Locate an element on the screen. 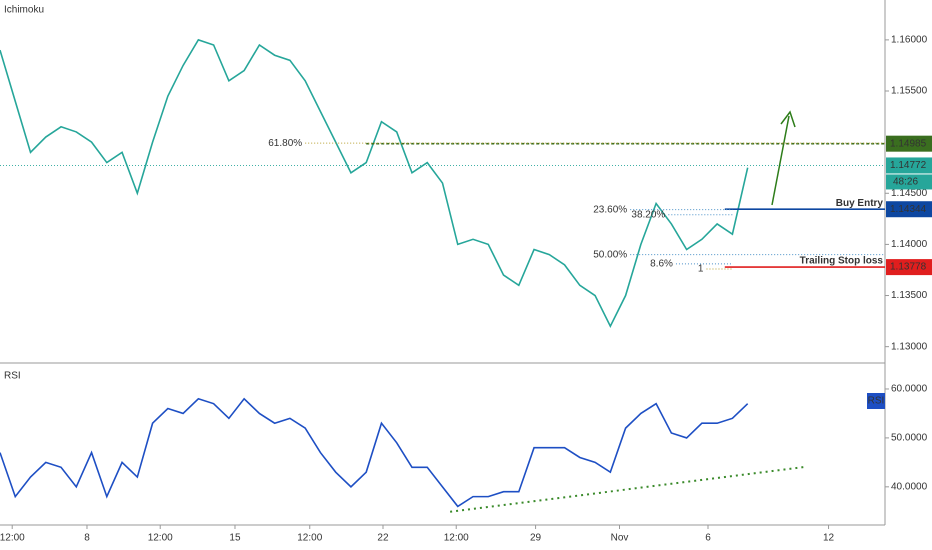 The height and width of the screenshot is (550, 932). legend-badge is located at coordinates (876, 401).